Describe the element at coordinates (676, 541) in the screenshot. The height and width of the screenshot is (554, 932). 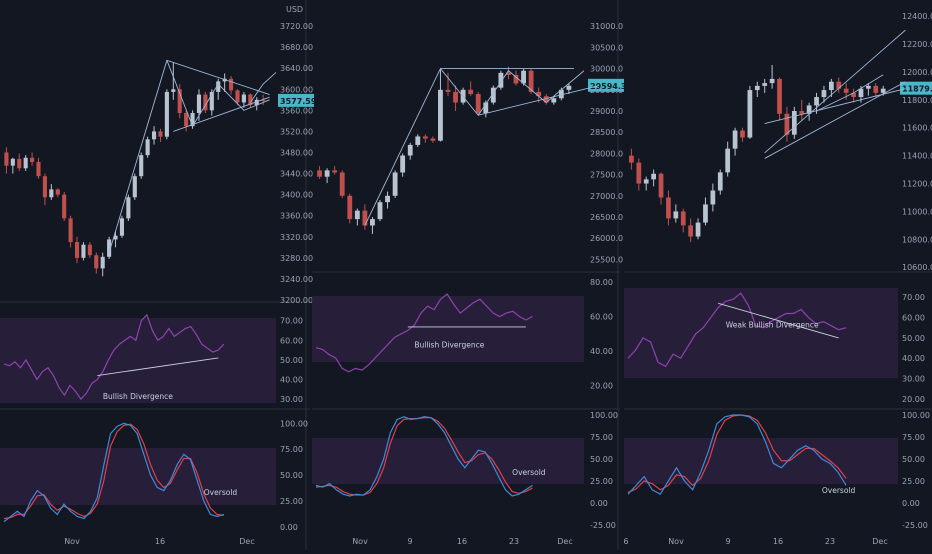
I see `right-x-tick: Nov` at that location.